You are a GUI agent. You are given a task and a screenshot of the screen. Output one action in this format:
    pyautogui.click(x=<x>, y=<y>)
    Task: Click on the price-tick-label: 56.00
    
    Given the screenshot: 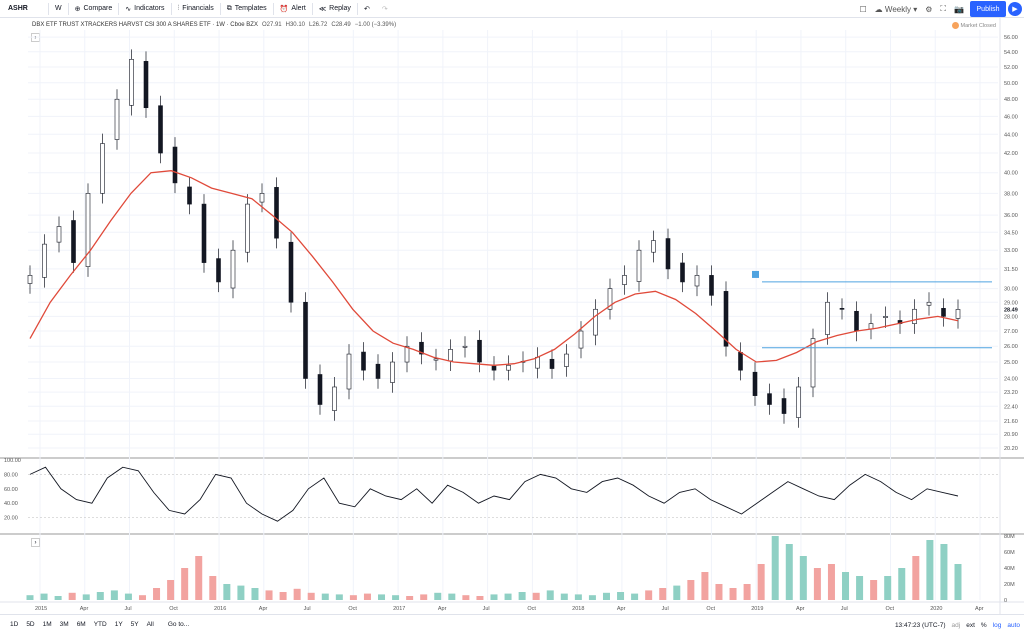 What is the action you would take?
    pyautogui.click(x=1011, y=38)
    